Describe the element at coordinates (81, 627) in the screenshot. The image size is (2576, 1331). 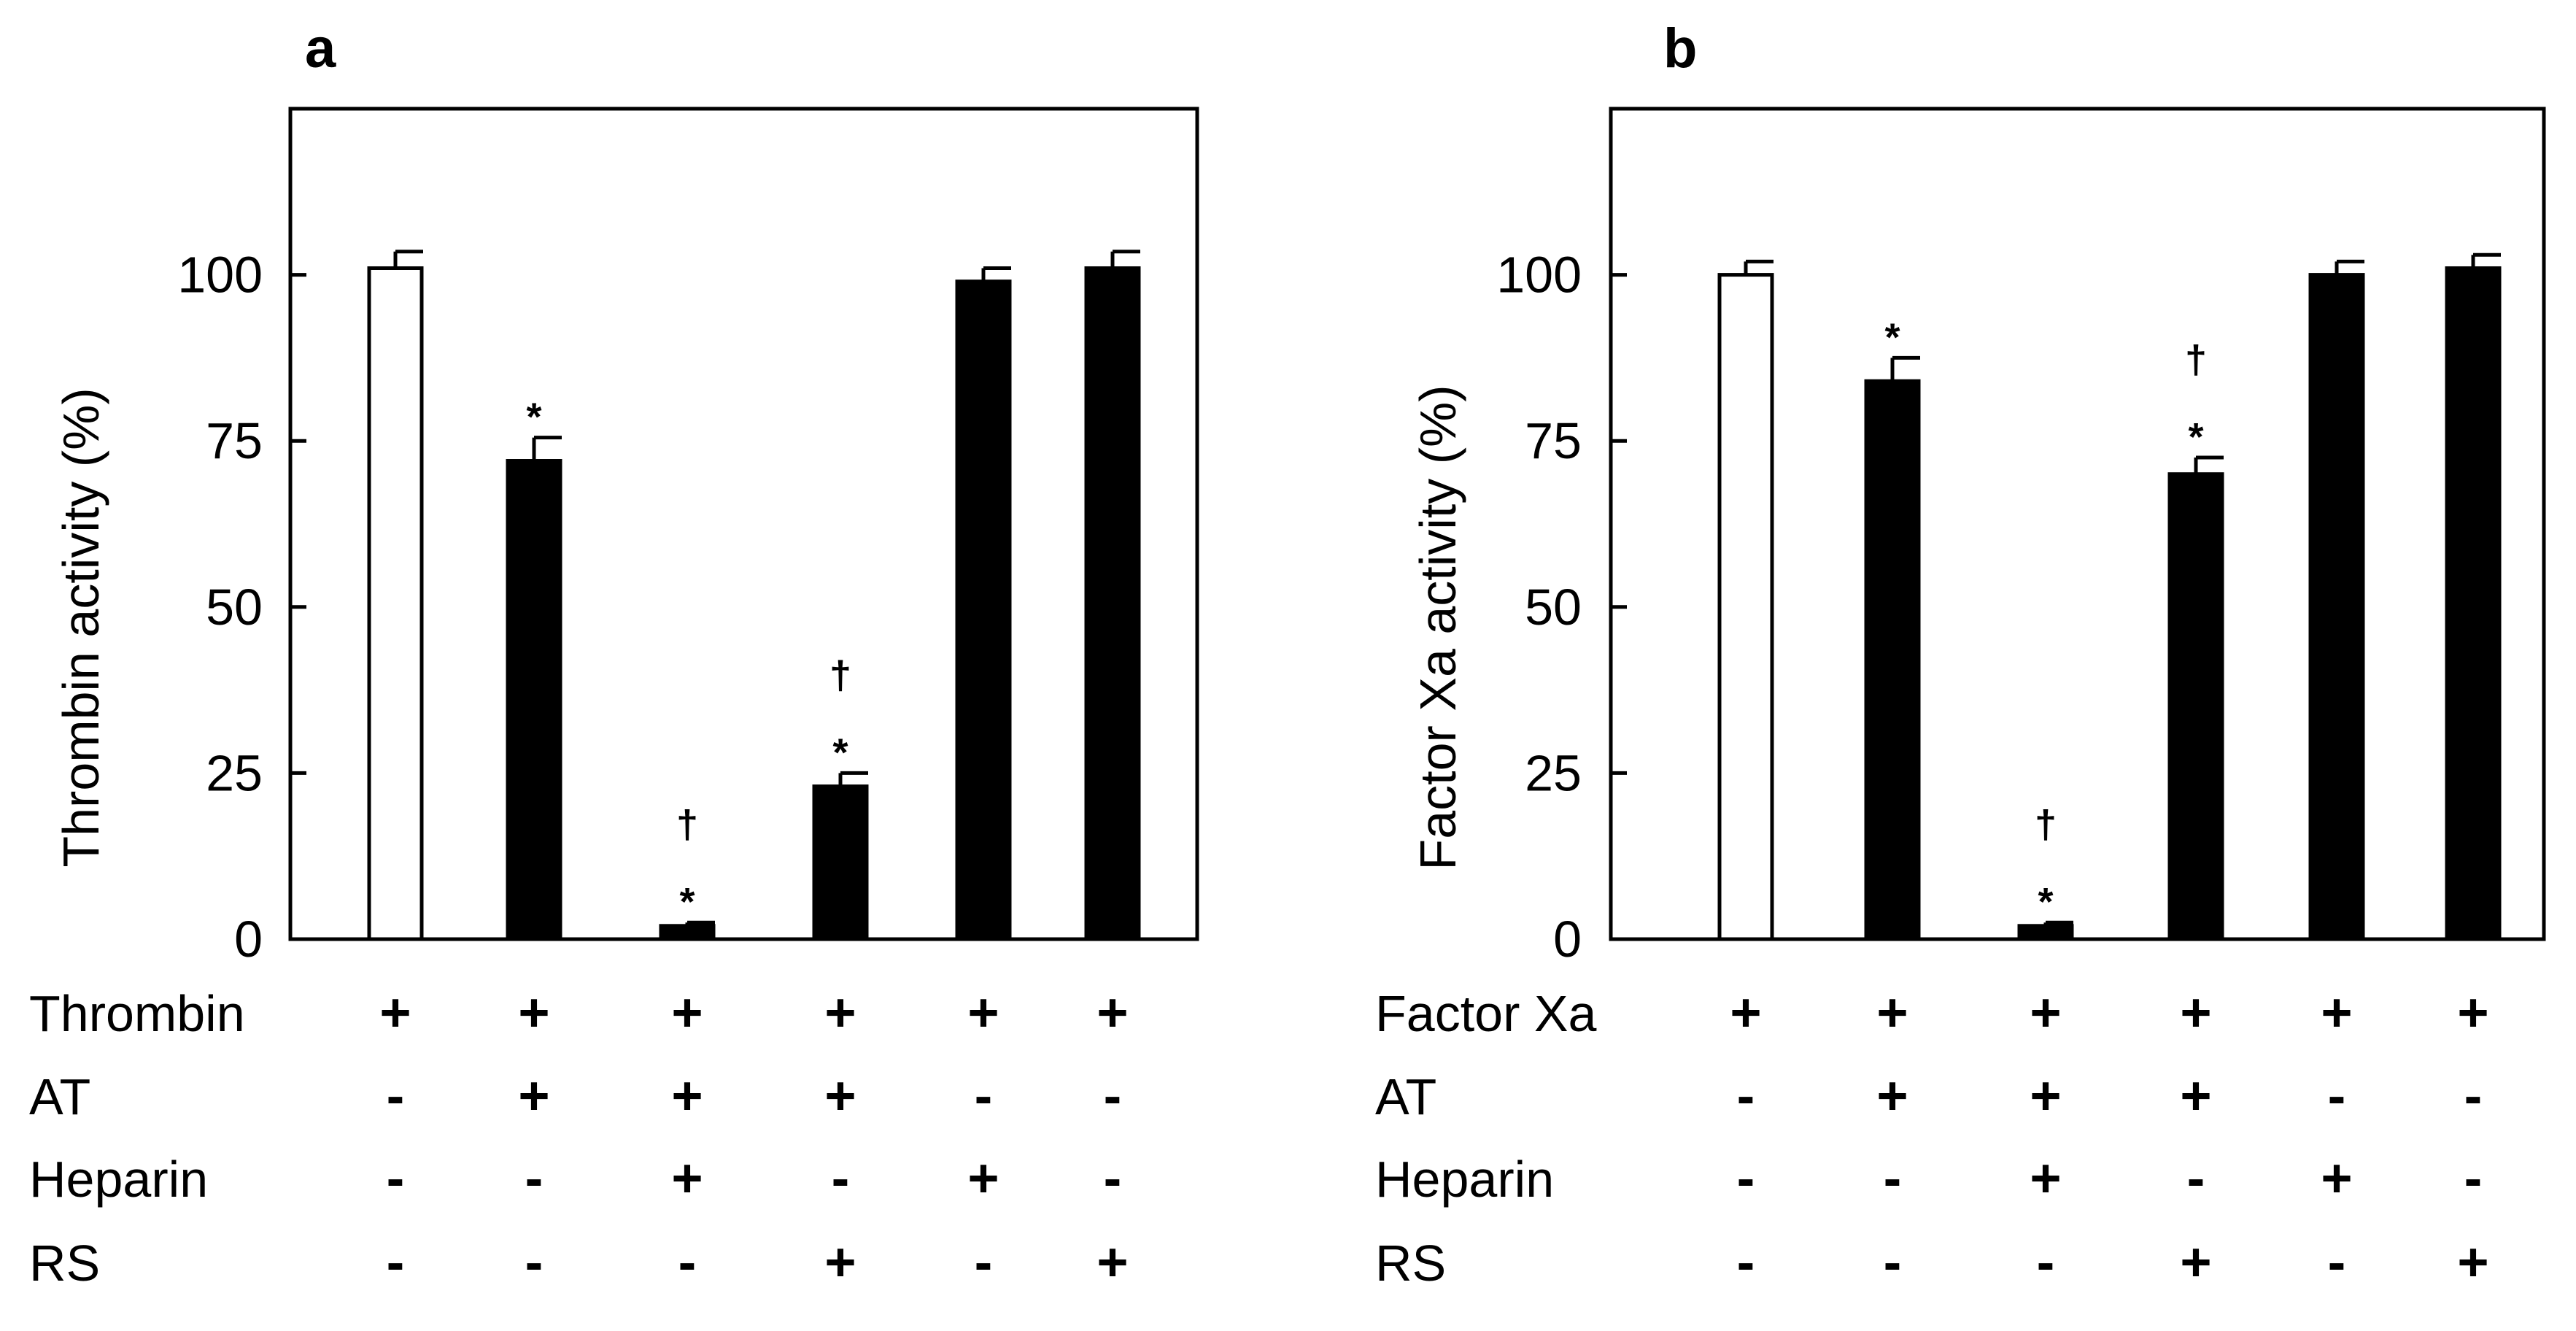
I see `y-axis-title: Thrombin activity (%)` at that location.